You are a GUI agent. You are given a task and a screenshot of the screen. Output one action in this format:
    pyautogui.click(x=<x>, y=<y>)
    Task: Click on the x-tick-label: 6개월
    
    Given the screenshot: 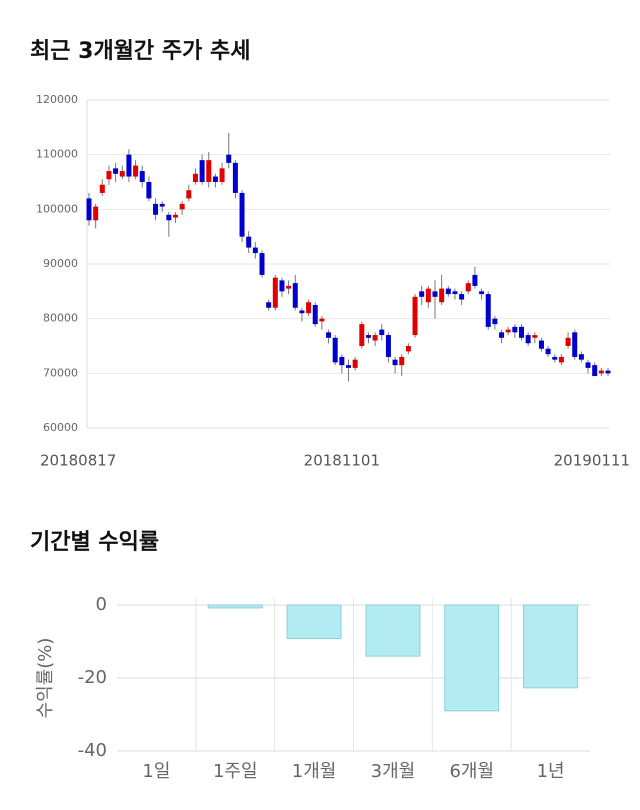 What is the action you would take?
    pyautogui.click(x=471, y=771)
    